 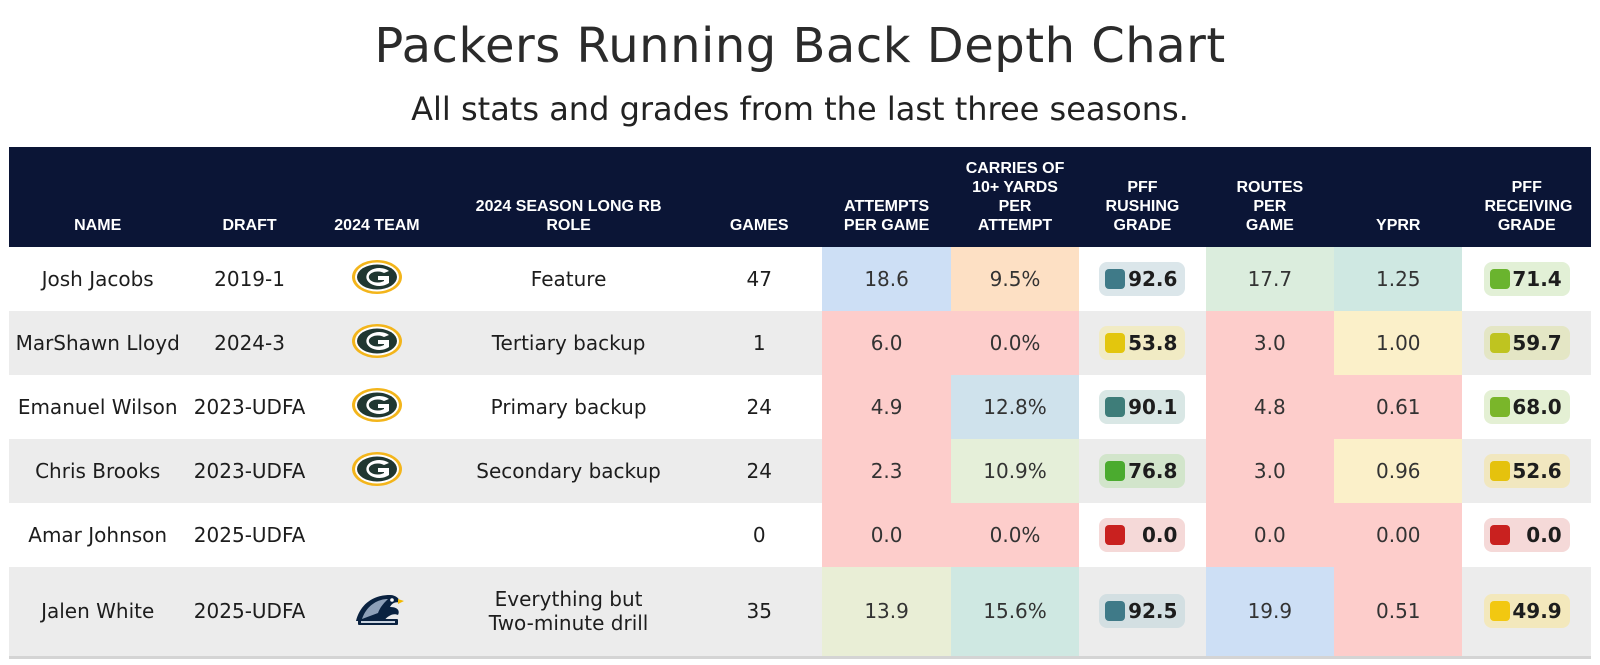 What do you see at coordinates (886, 279) in the screenshot?
I see `attempts-cell: 18.6` at bounding box center [886, 279].